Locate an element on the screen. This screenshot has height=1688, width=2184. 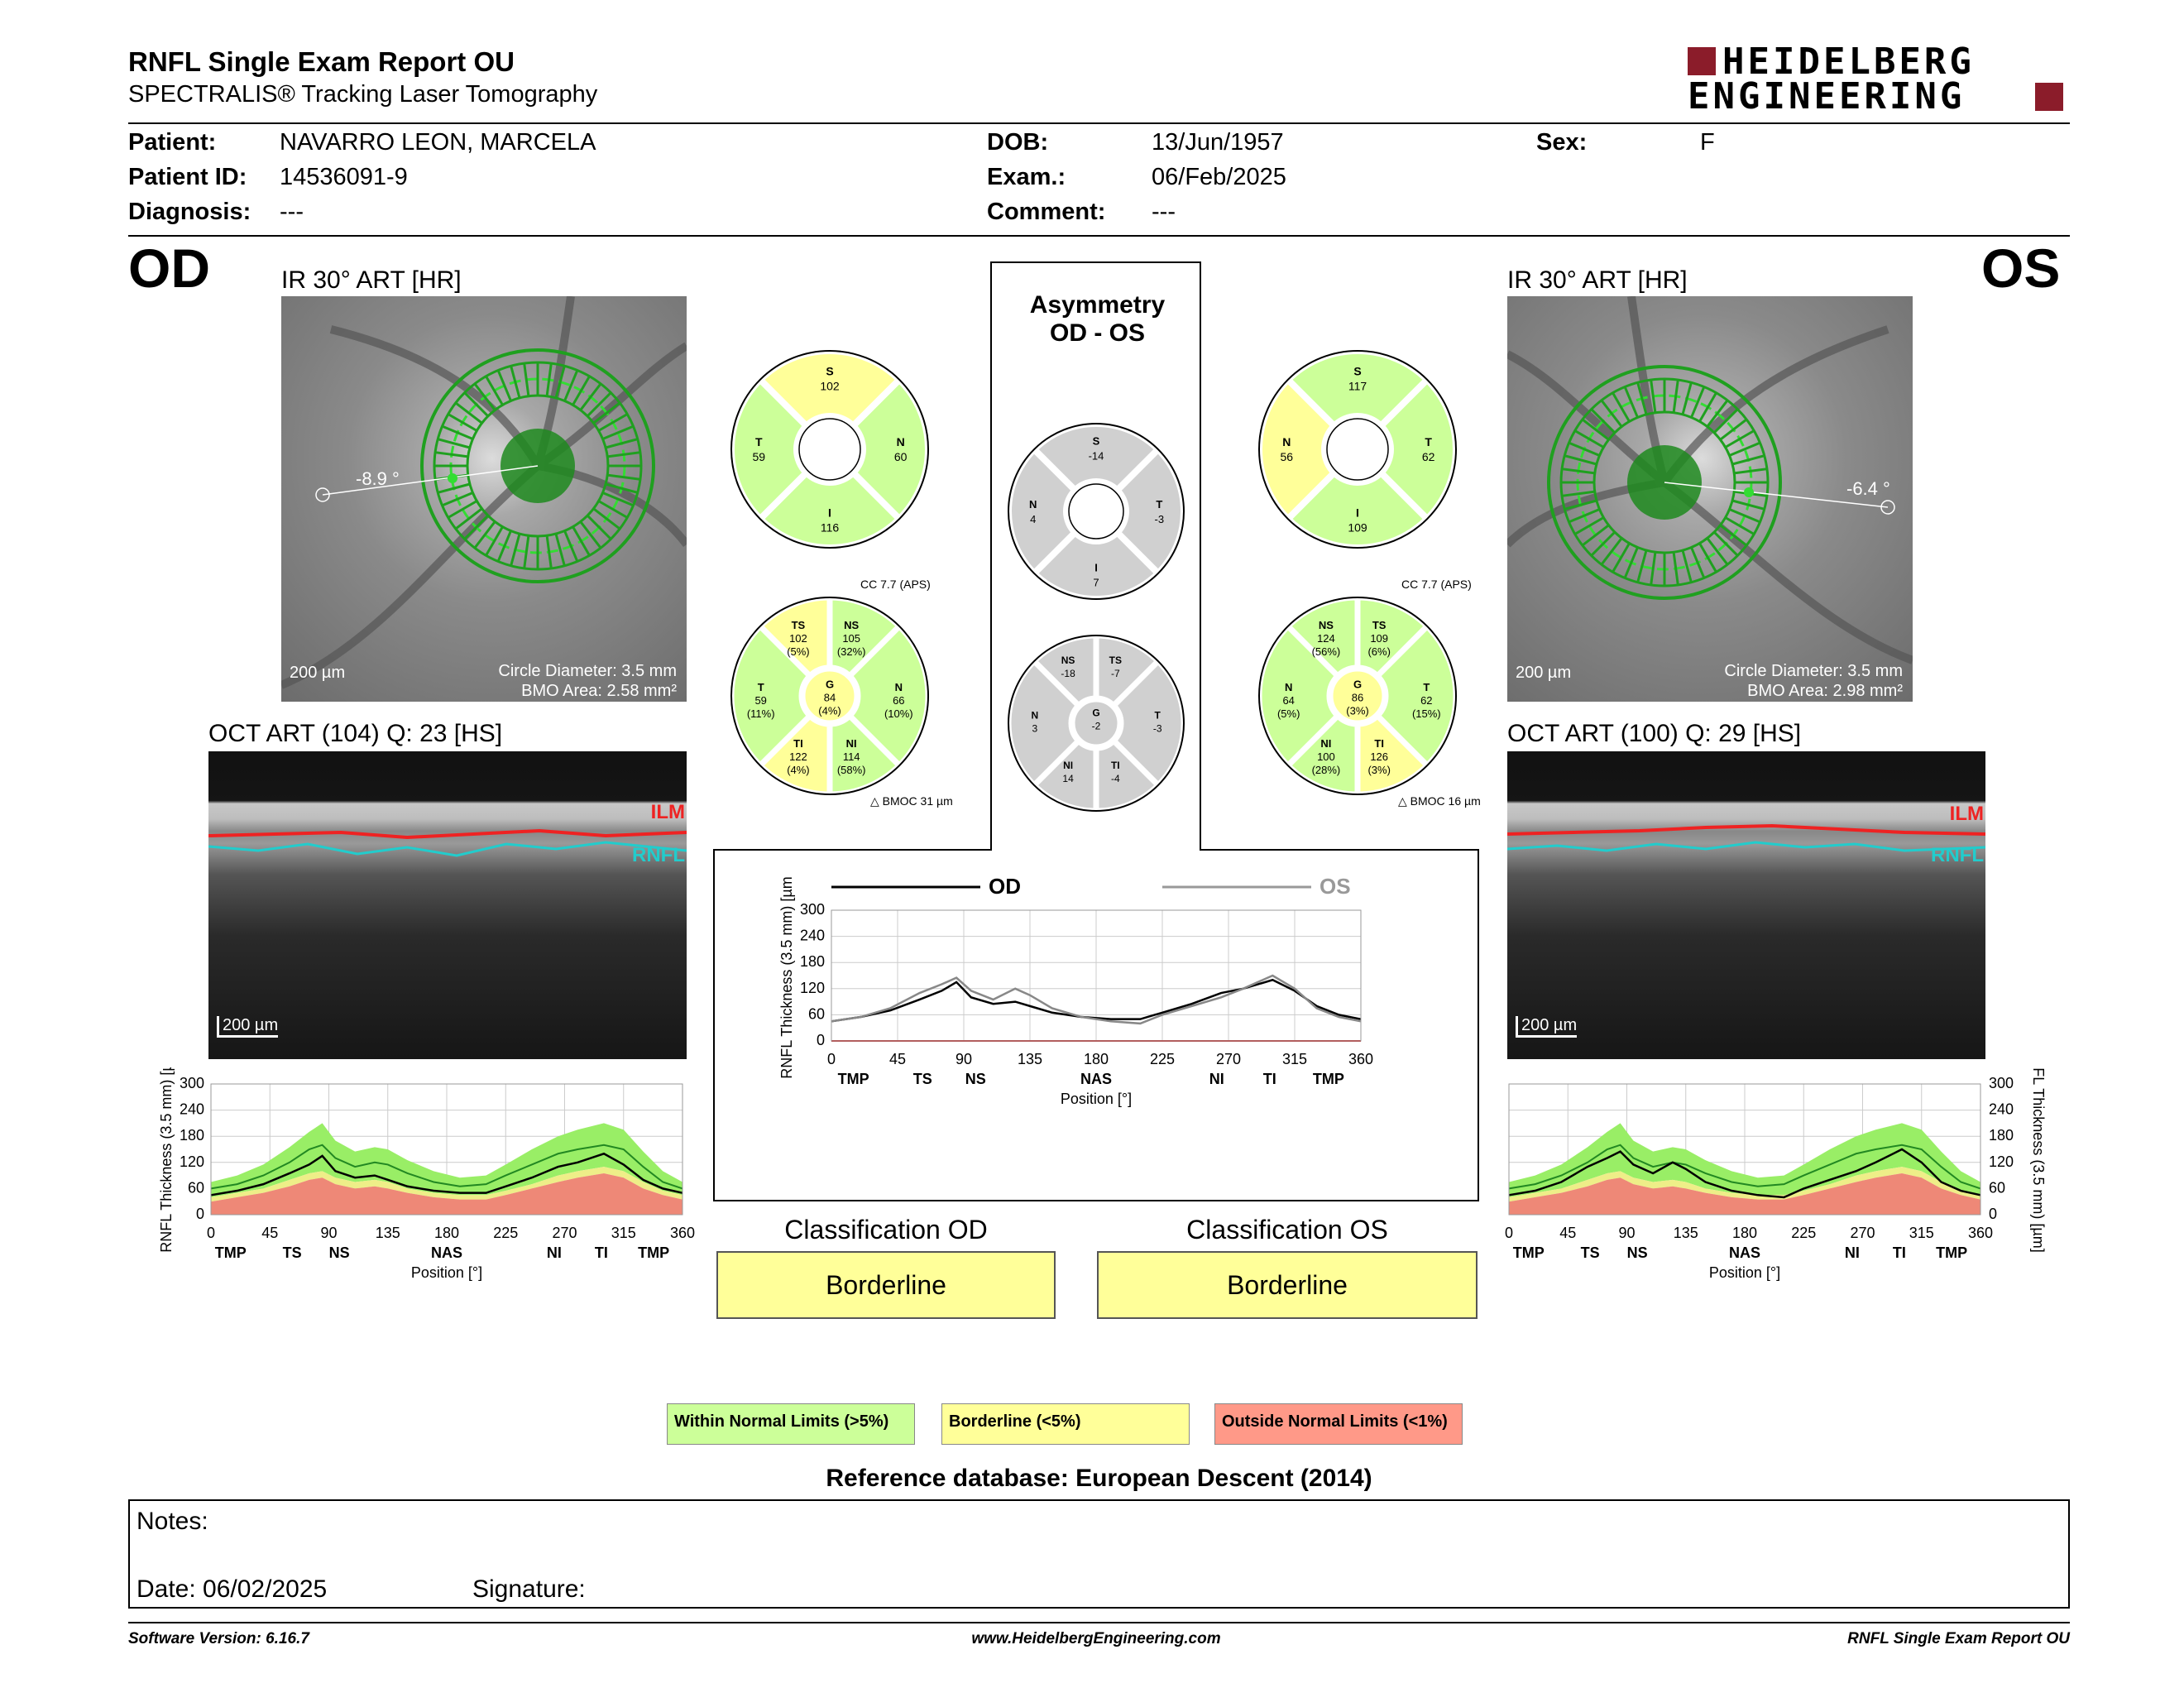
sex-value: F is located at coordinates (1707, 142).